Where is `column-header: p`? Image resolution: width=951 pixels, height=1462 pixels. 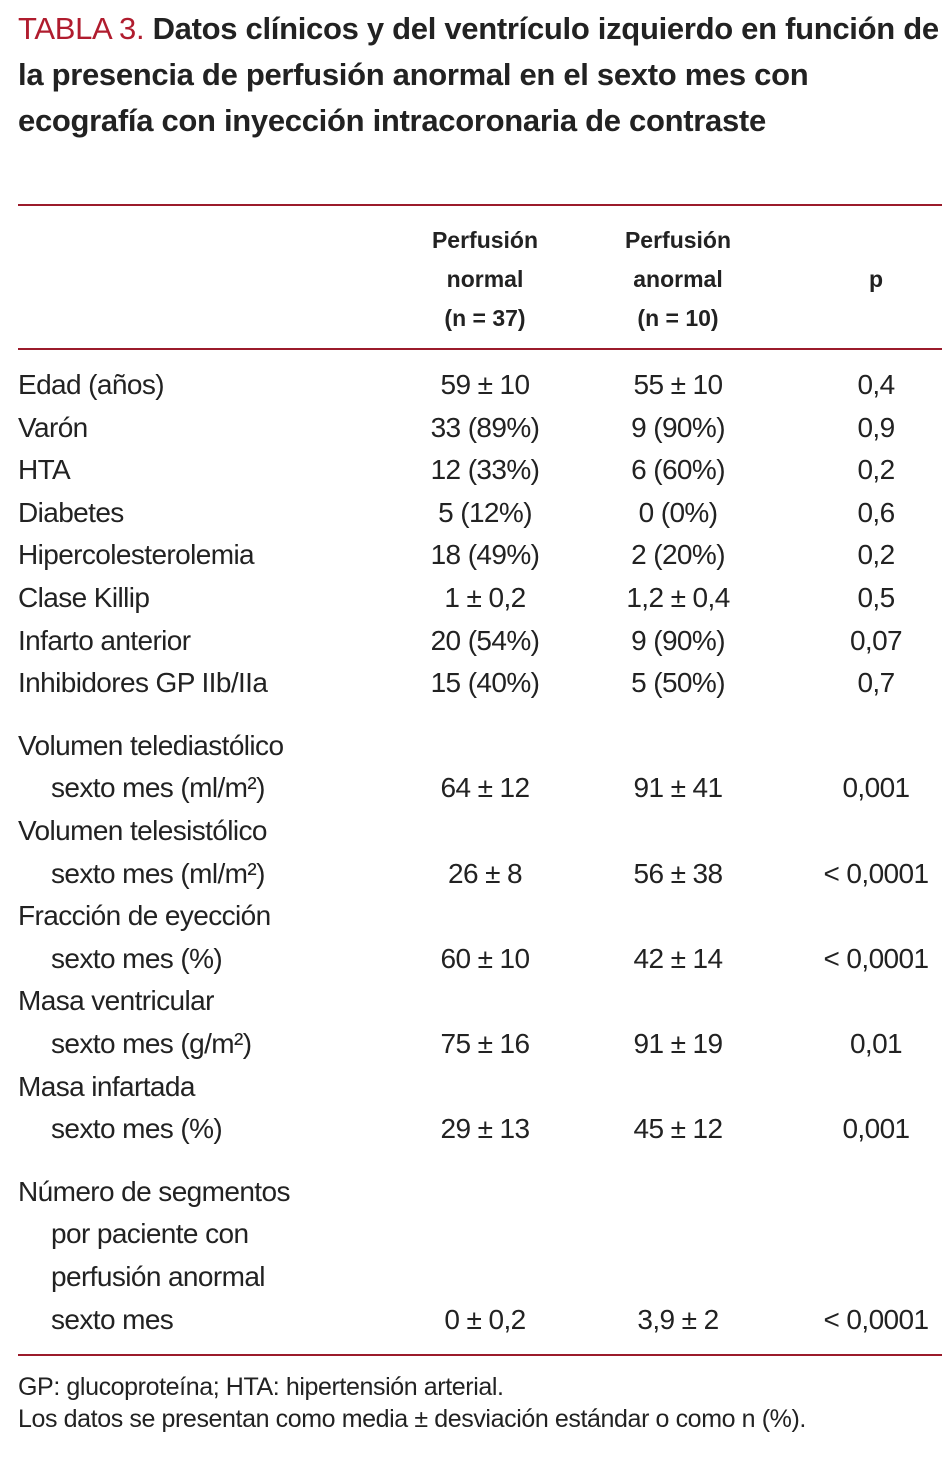
column-header: p is located at coordinates (876, 279).